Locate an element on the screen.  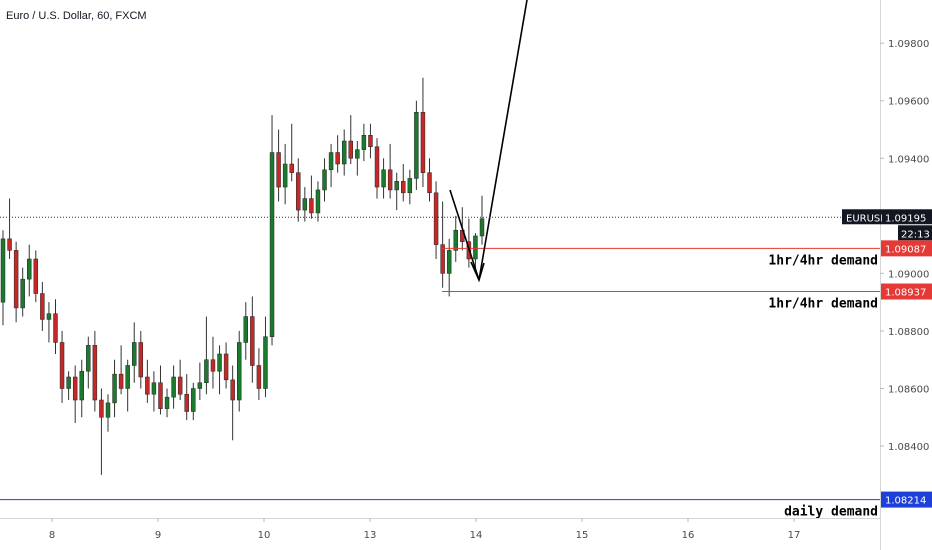
price-axis-tick-label: 1.08800 is located at coordinates (908, 332).